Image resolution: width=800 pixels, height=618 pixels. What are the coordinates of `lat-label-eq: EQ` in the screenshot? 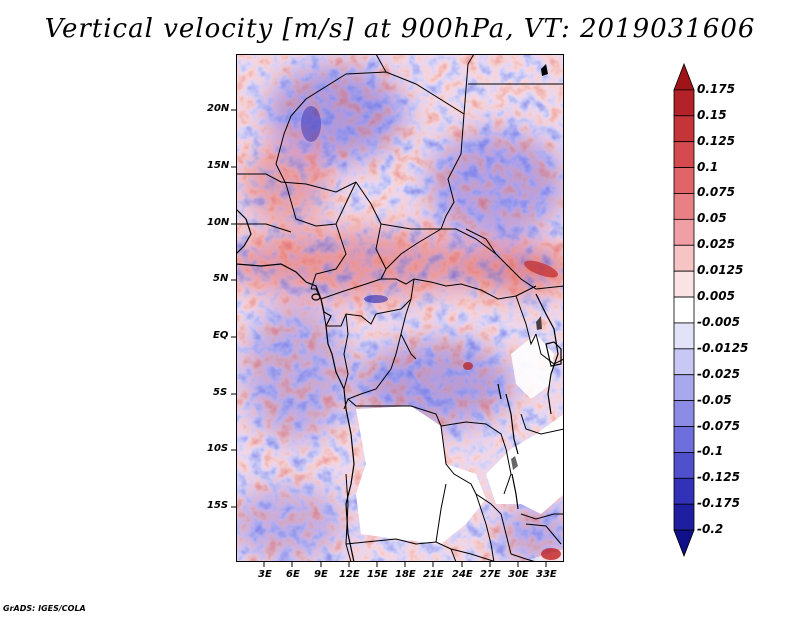 It's located at (221, 335).